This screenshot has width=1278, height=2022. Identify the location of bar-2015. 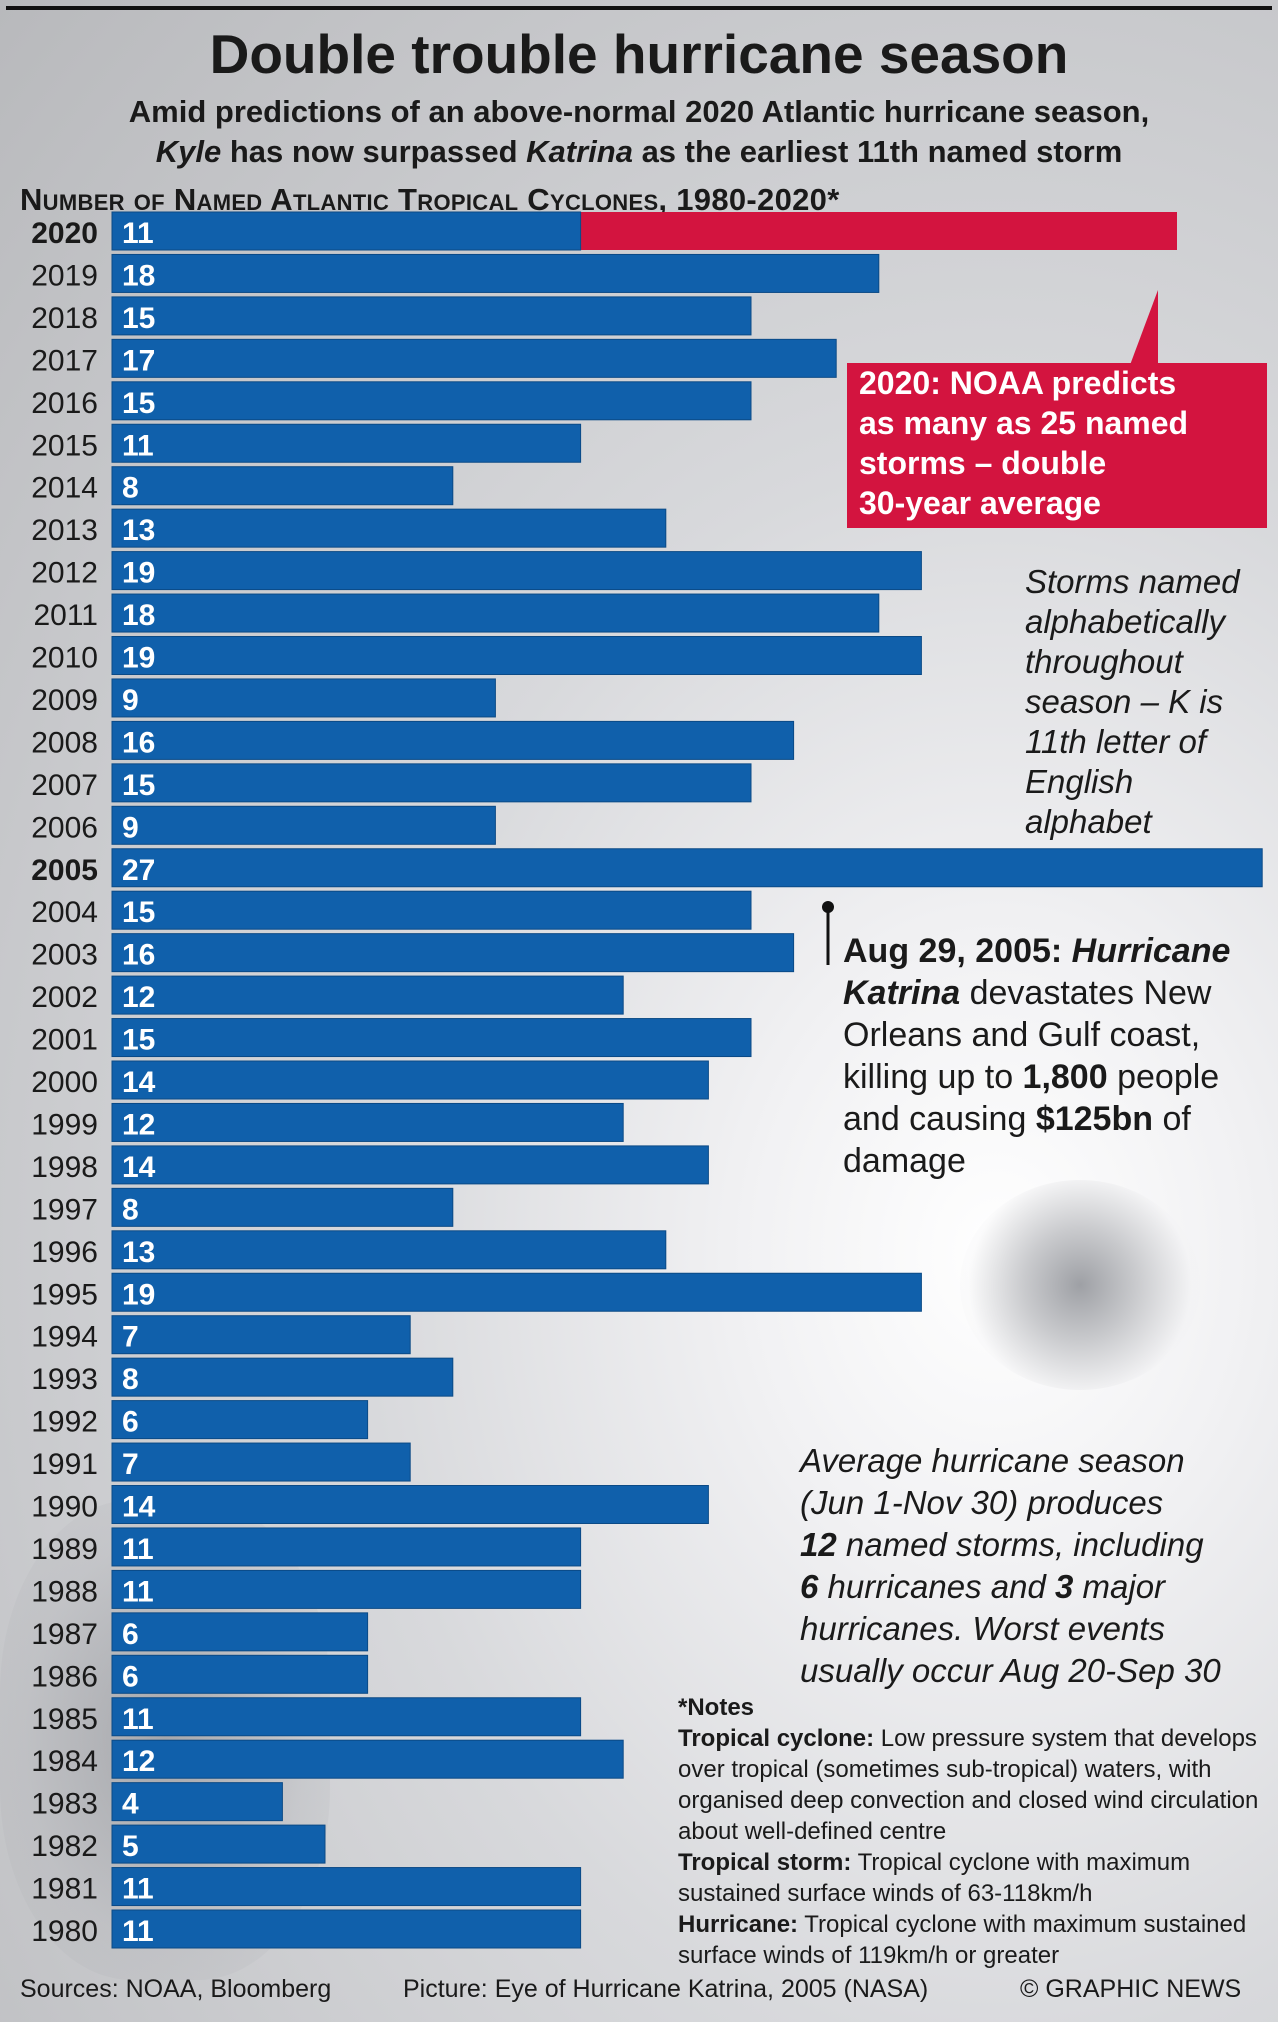
(346, 443).